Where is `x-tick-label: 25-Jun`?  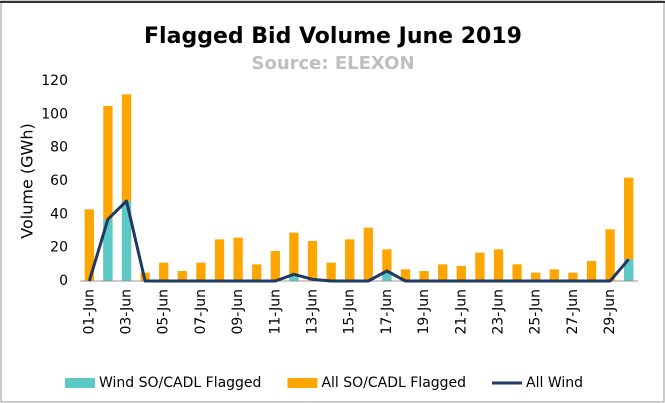 x-tick-label: 25-Jun is located at coordinates (536, 312).